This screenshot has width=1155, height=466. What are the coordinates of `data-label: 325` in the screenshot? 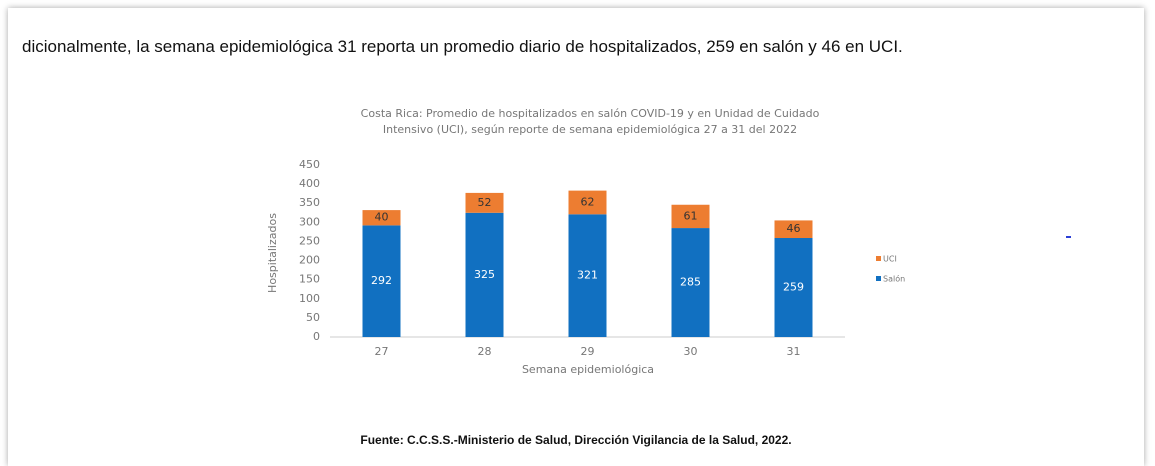 It's located at (484, 274).